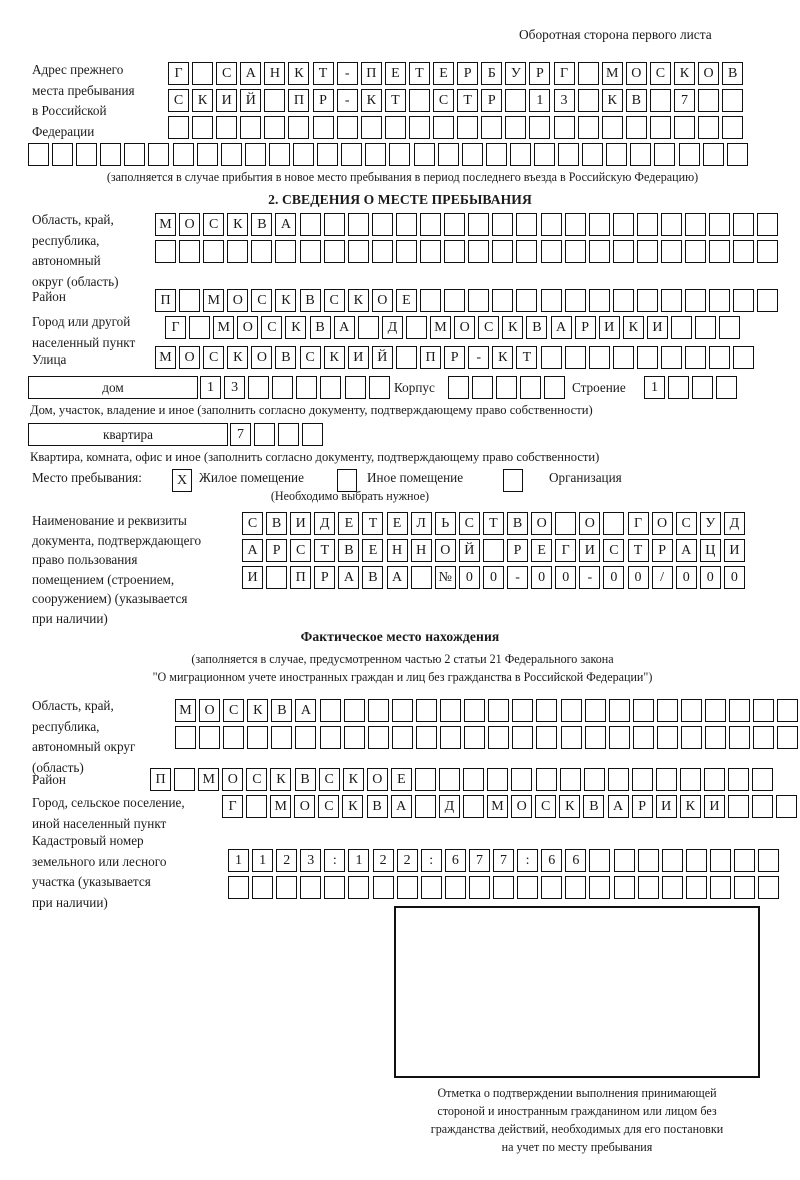 This screenshot has width=800, height=1180. Describe the element at coordinates (421, 523) in the screenshot. I see `document-r1-cell-8: Л` at that location.